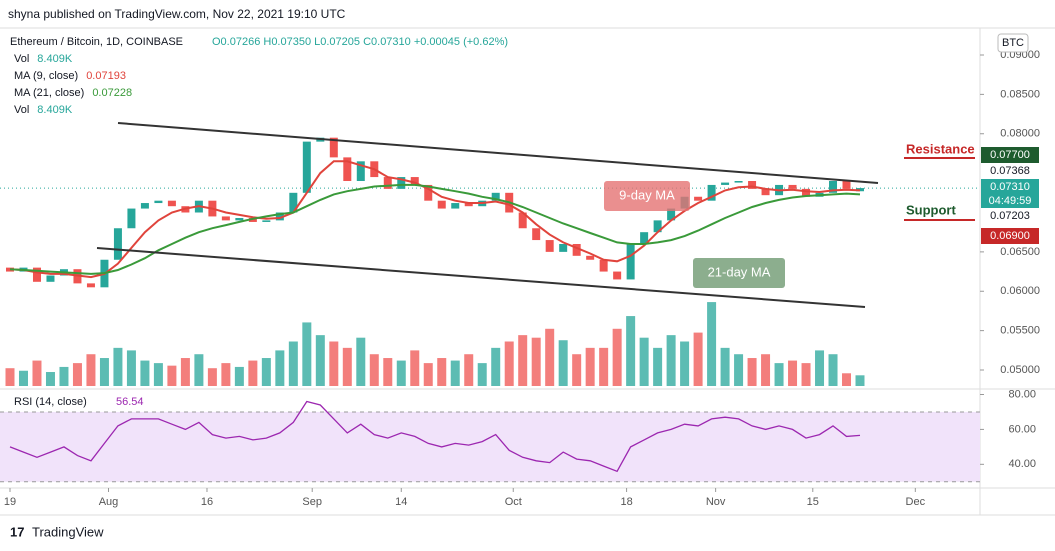 This screenshot has width=1055, height=551. Describe the element at coordinates (1022, 429) in the screenshot. I see `rsi-tick-label: 60.00` at that location.